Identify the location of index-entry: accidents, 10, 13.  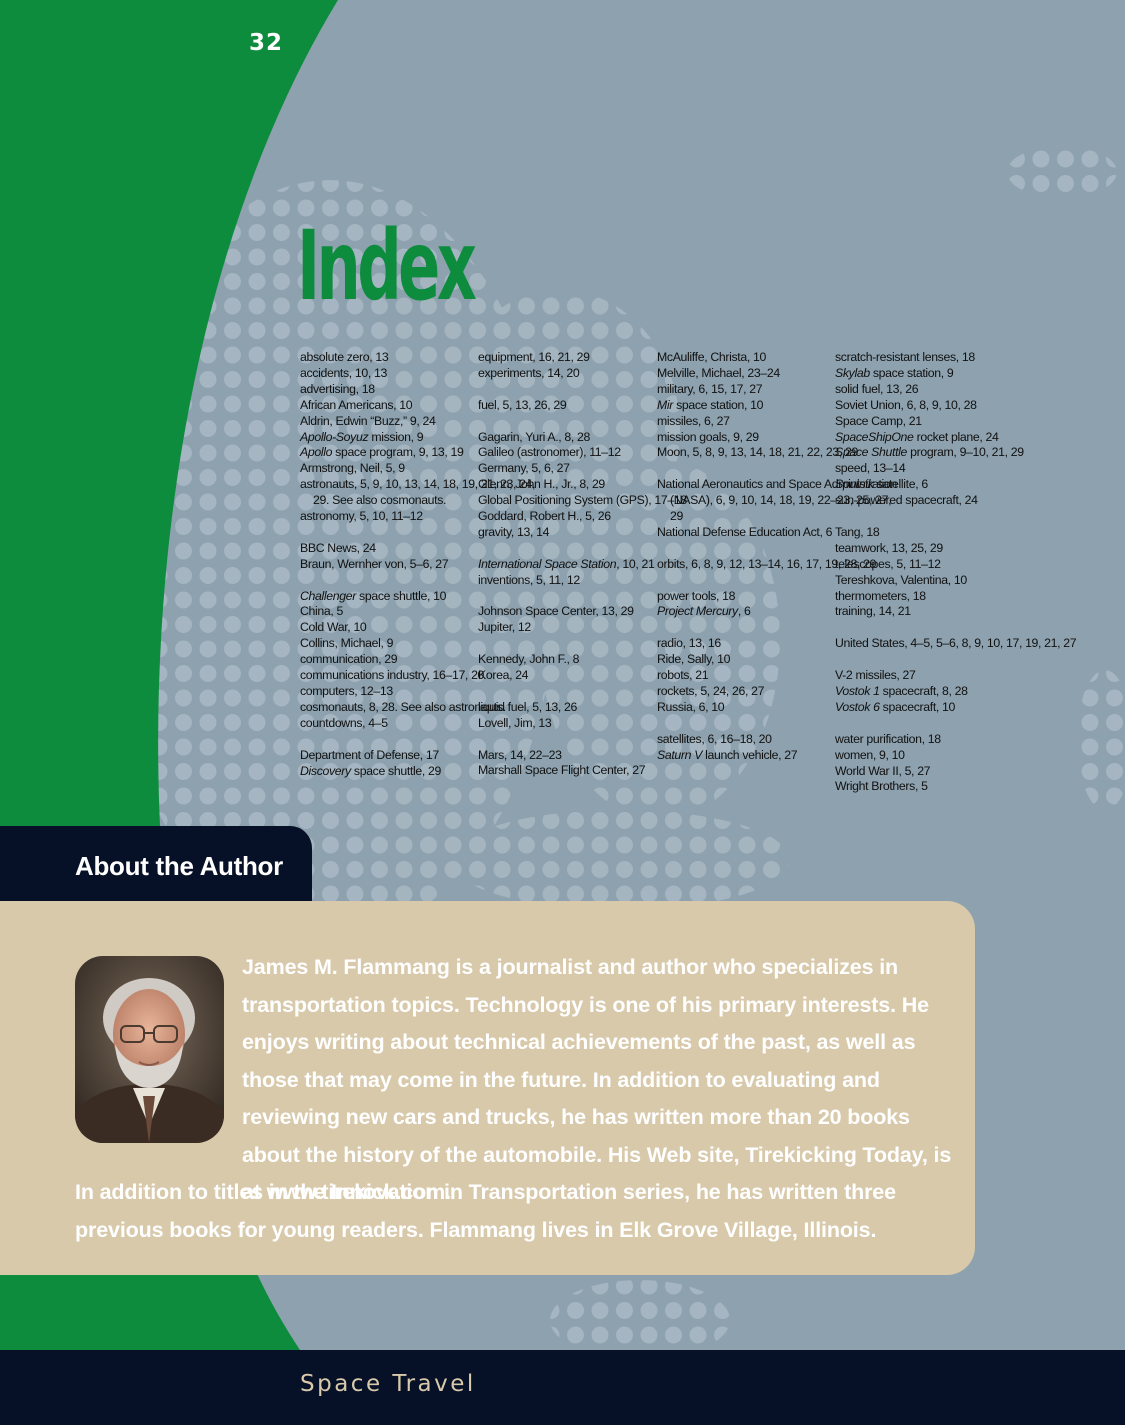
(425, 374).